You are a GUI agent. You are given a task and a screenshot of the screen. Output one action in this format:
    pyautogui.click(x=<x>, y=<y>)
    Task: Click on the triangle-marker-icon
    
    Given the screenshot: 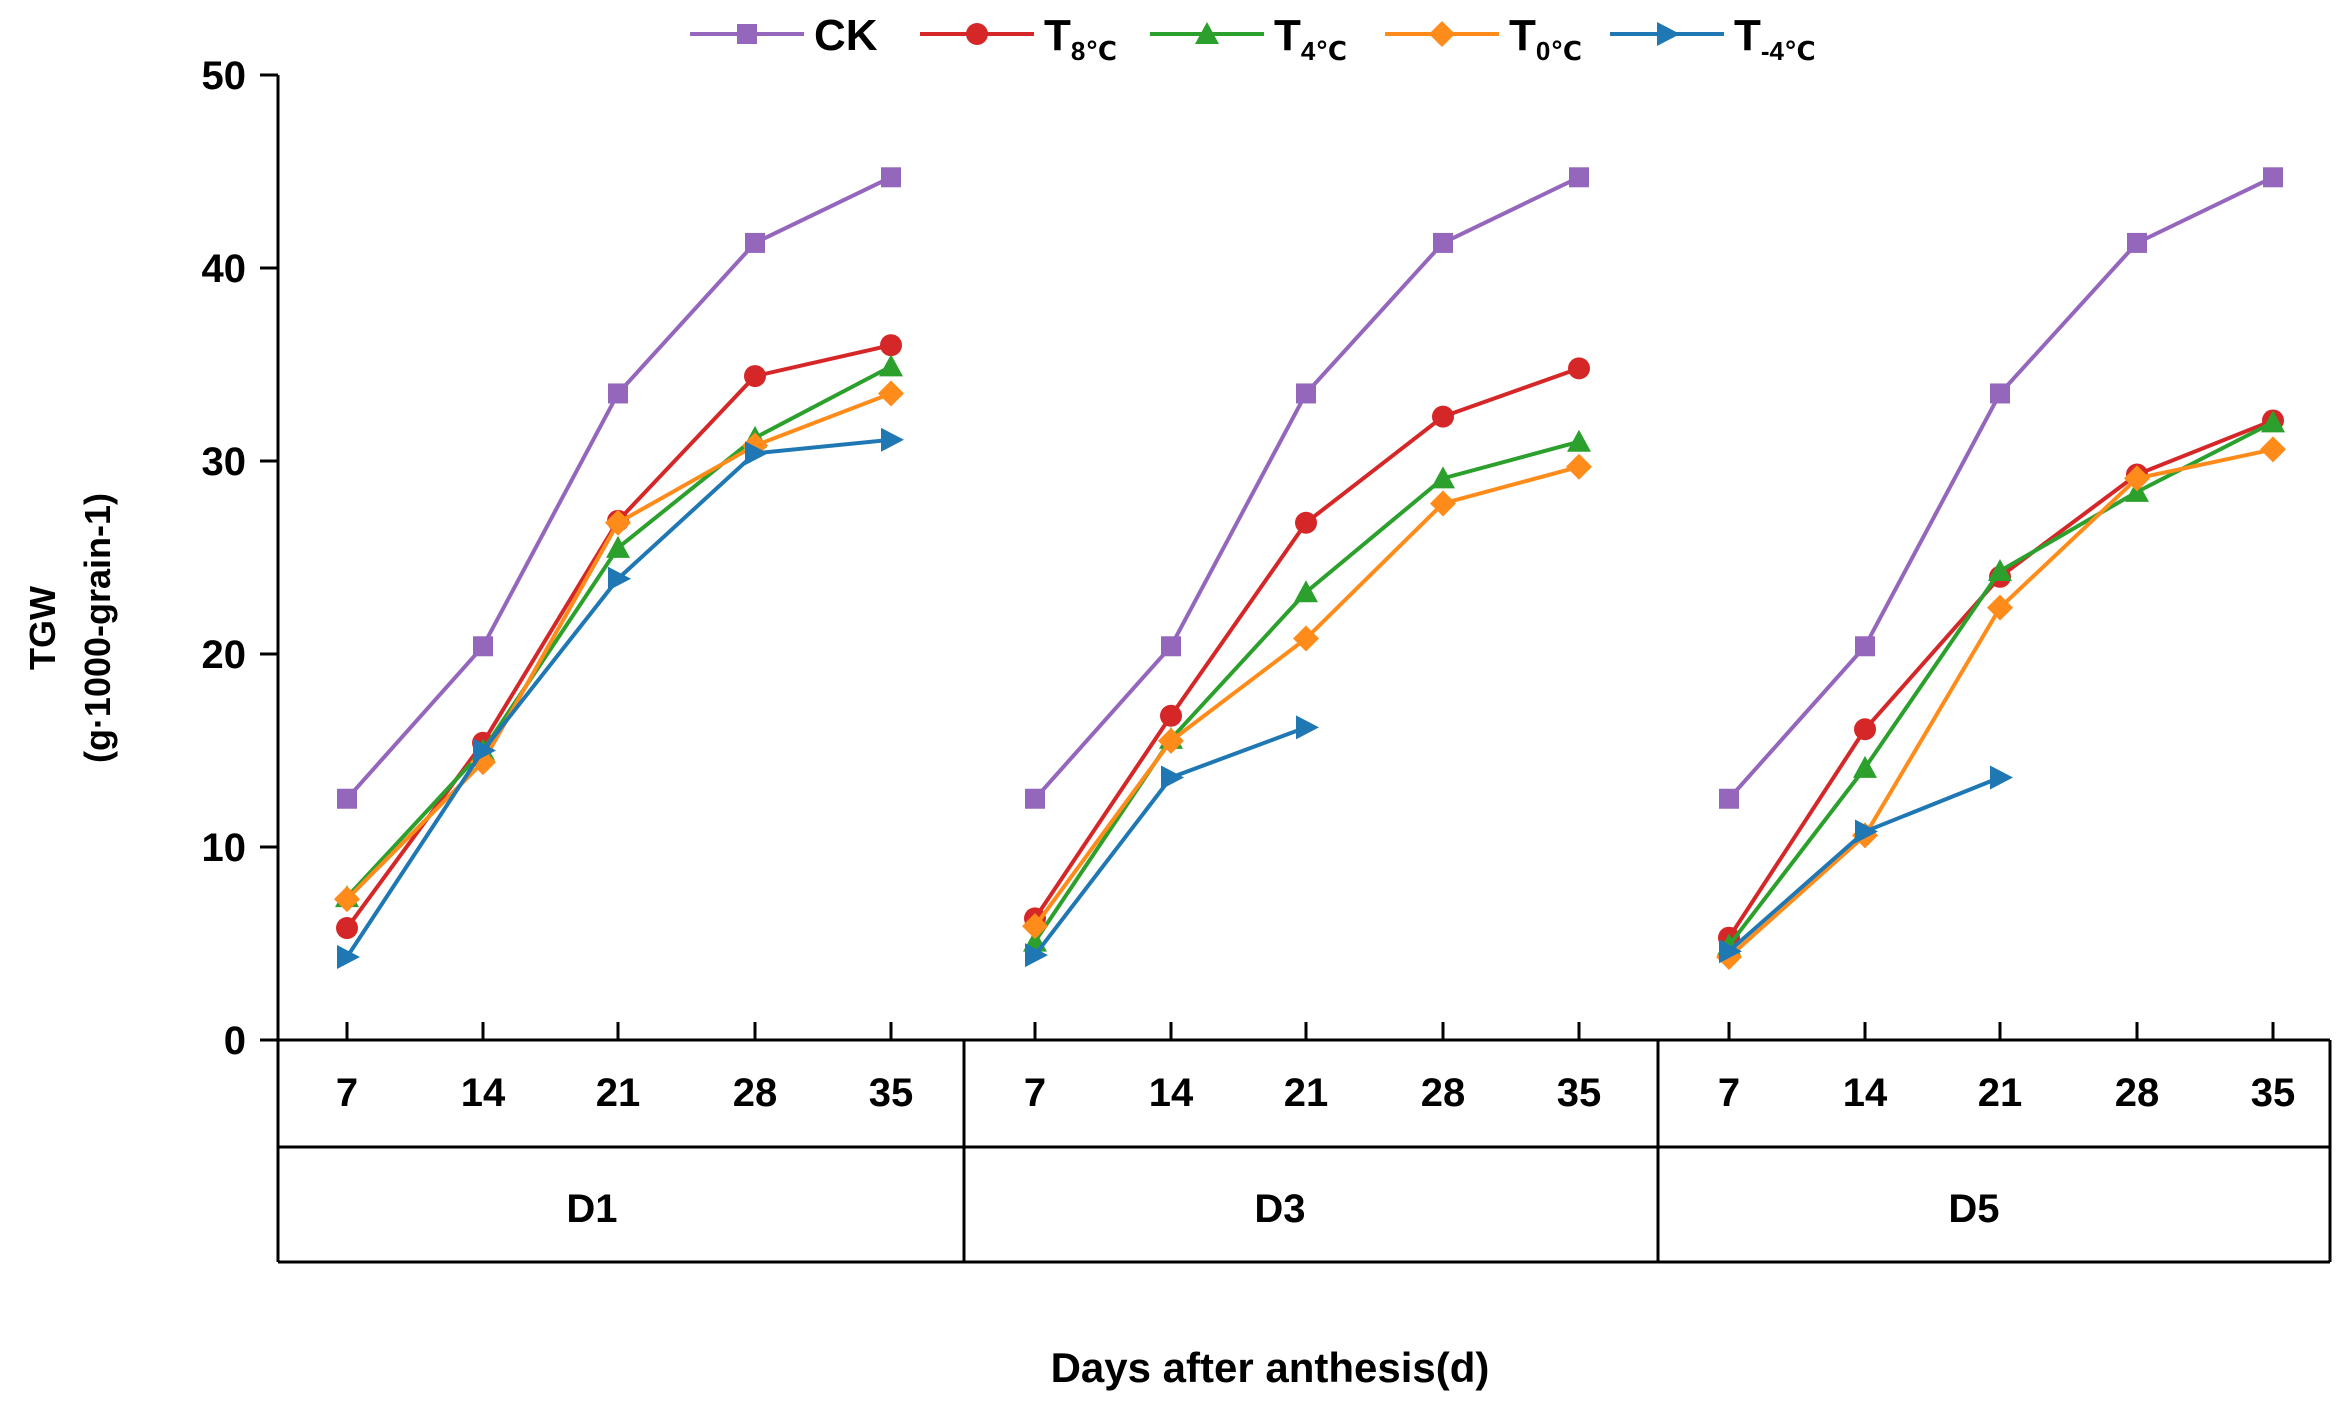 What is the action you would take?
    pyautogui.click(x=1207, y=33)
    